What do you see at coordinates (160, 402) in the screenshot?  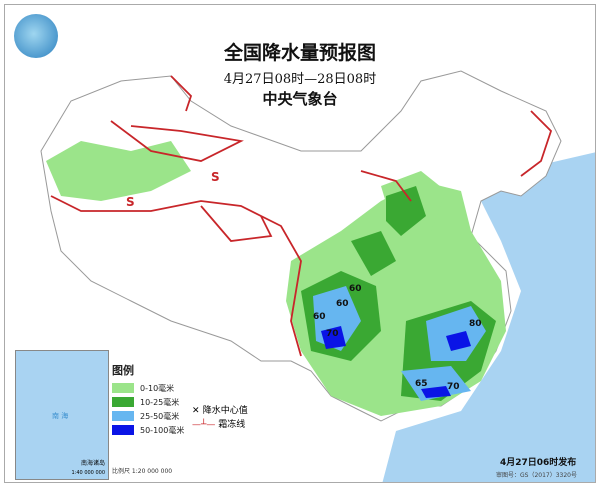 I see `legend-label: 10-25毫米` at bounding box center [160, 402].